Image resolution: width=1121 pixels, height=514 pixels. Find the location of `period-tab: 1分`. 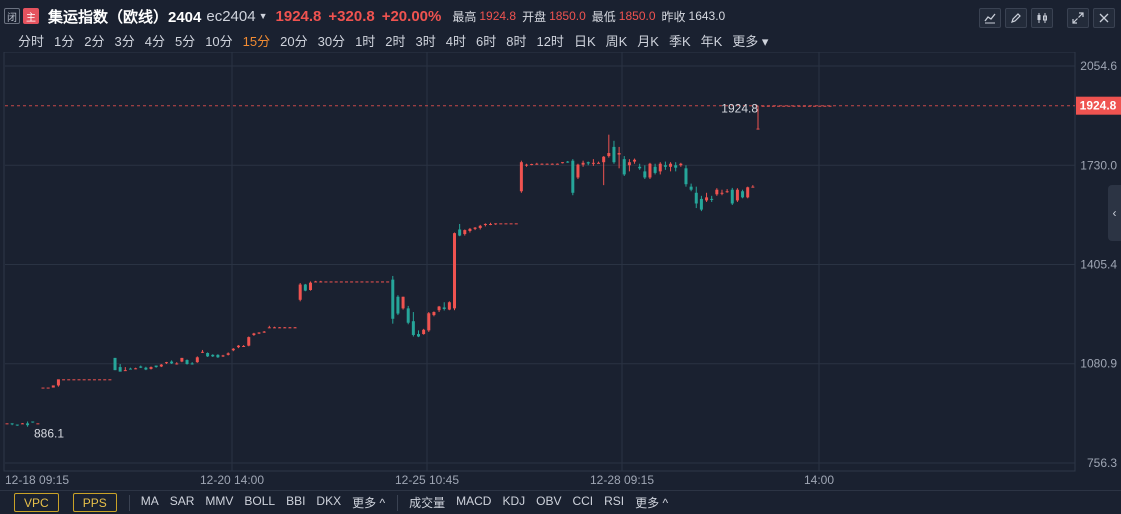

period-tab: 1分 is located at coordinates (64, 41).